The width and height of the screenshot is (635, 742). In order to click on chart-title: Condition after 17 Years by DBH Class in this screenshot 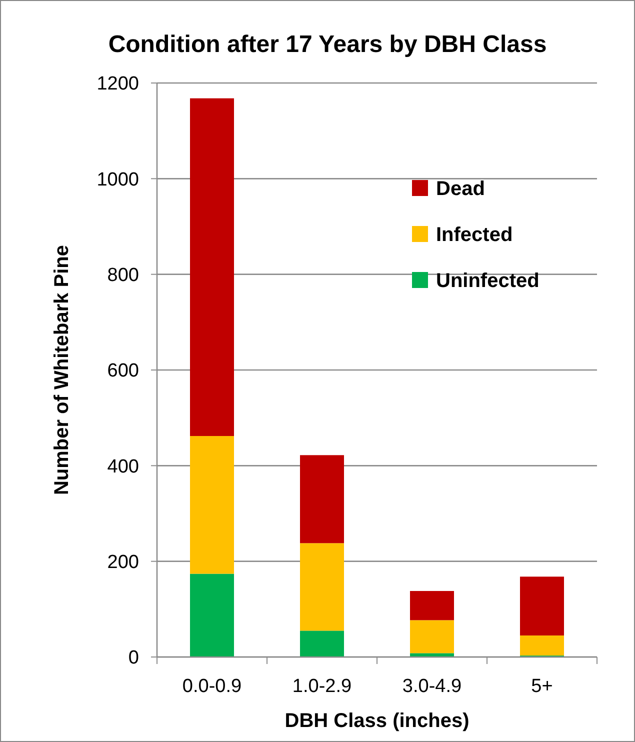, I will do `click(327, 44)`.